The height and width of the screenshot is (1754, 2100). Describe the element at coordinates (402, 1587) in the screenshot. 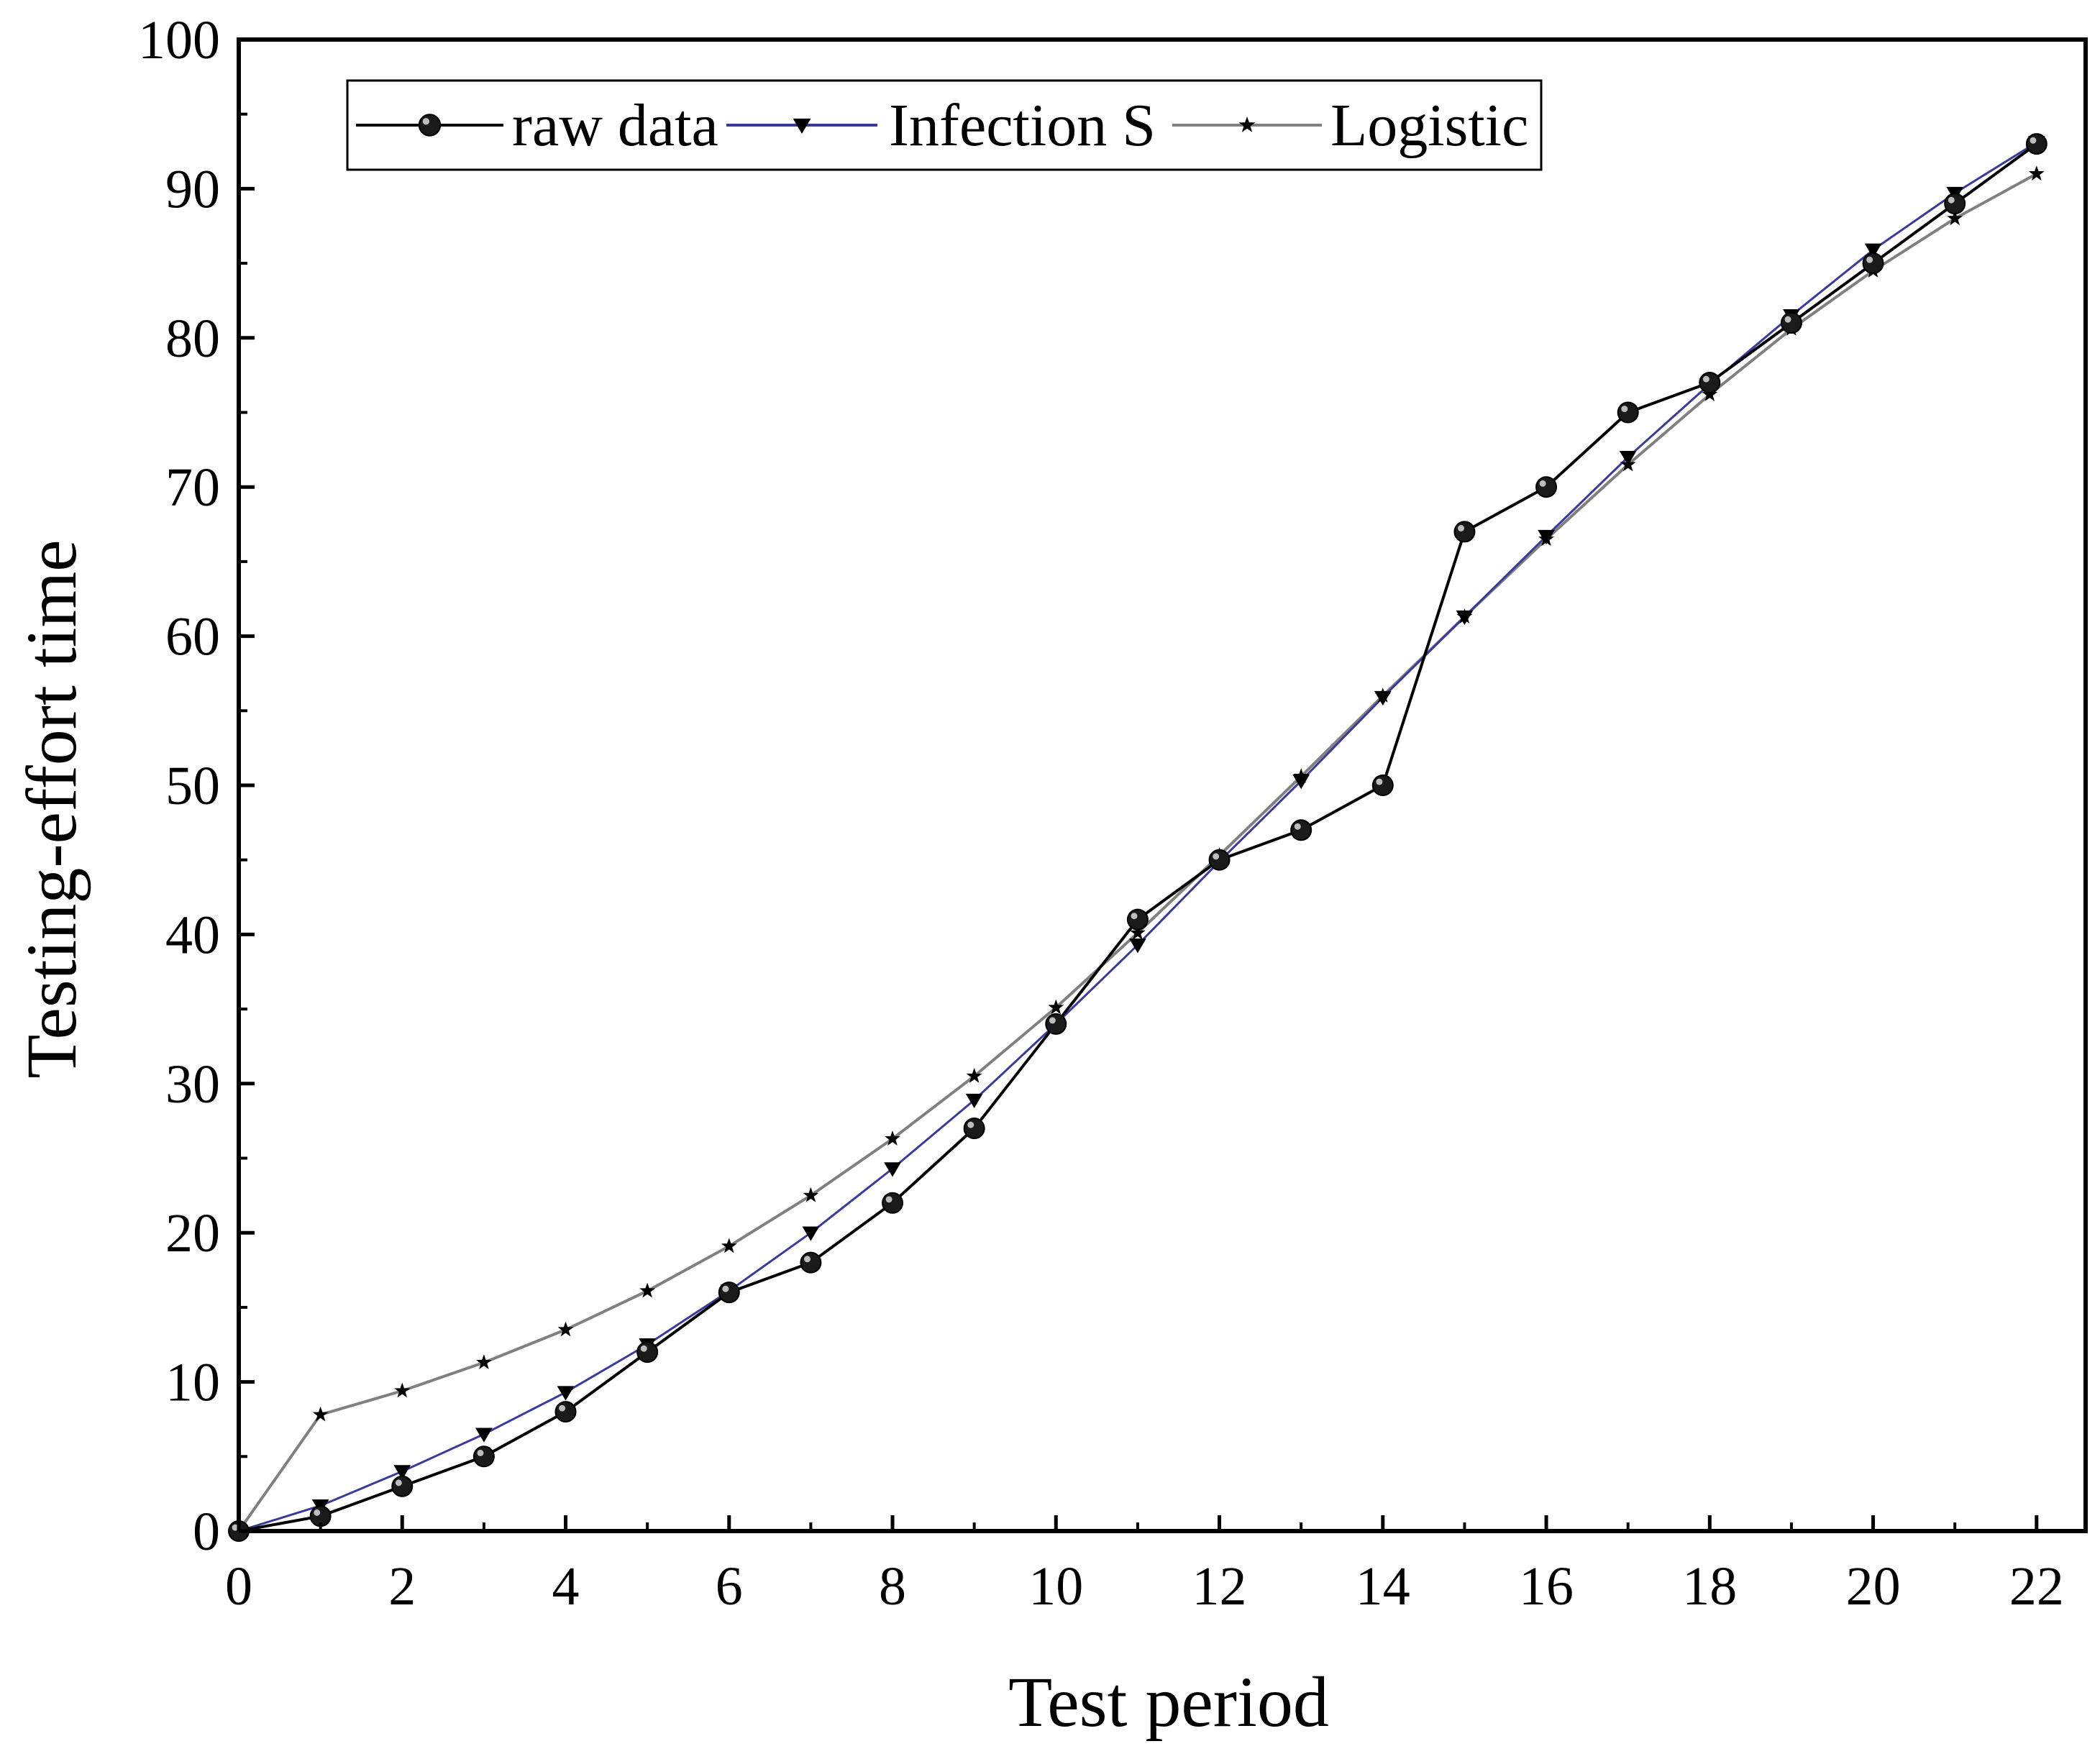

I see `x-tick-label: 2` at that location.